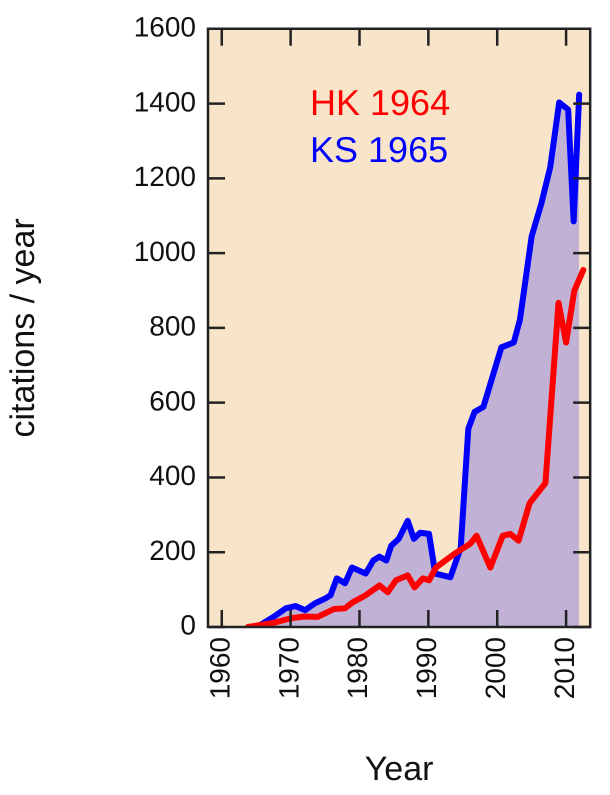  Describe the element at coordinates (165, 176) in the screenshot. I see `y-tick-label: 1200` at that location.